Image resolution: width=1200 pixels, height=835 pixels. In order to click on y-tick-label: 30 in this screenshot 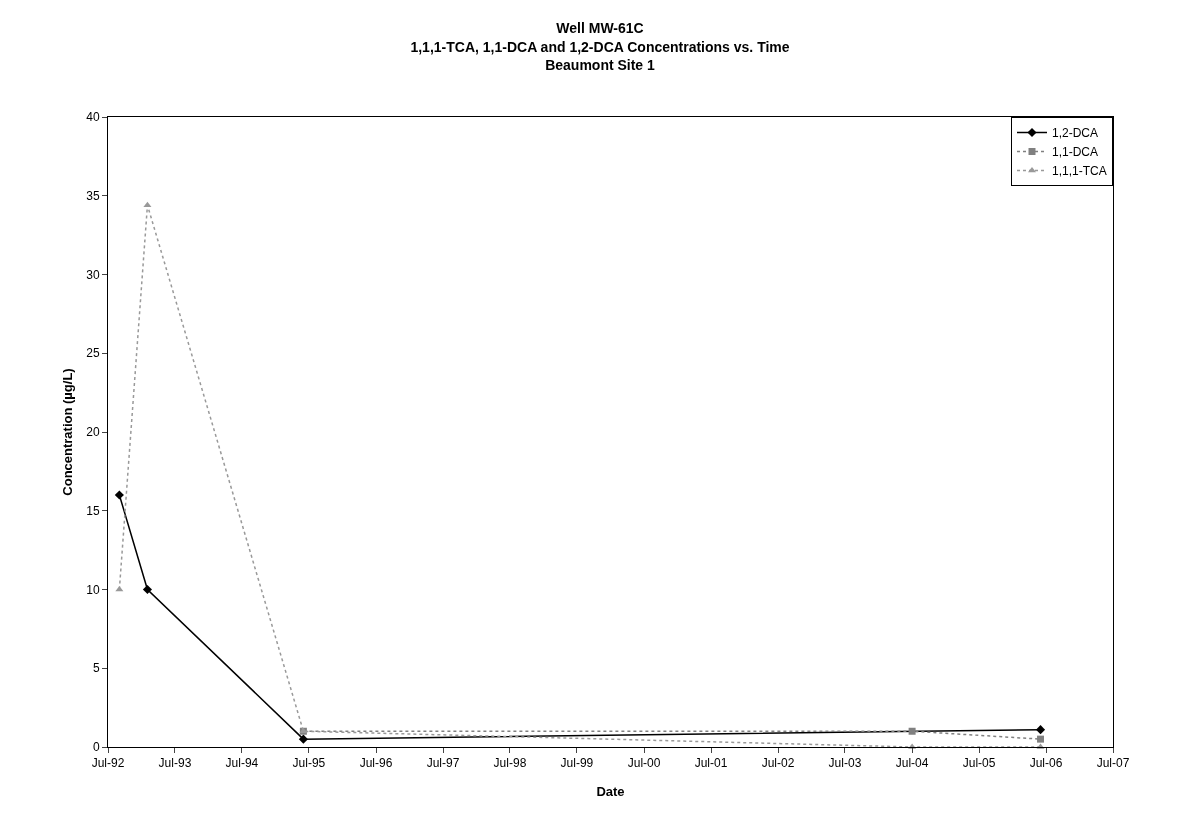, I will do `click(93, 274)`.